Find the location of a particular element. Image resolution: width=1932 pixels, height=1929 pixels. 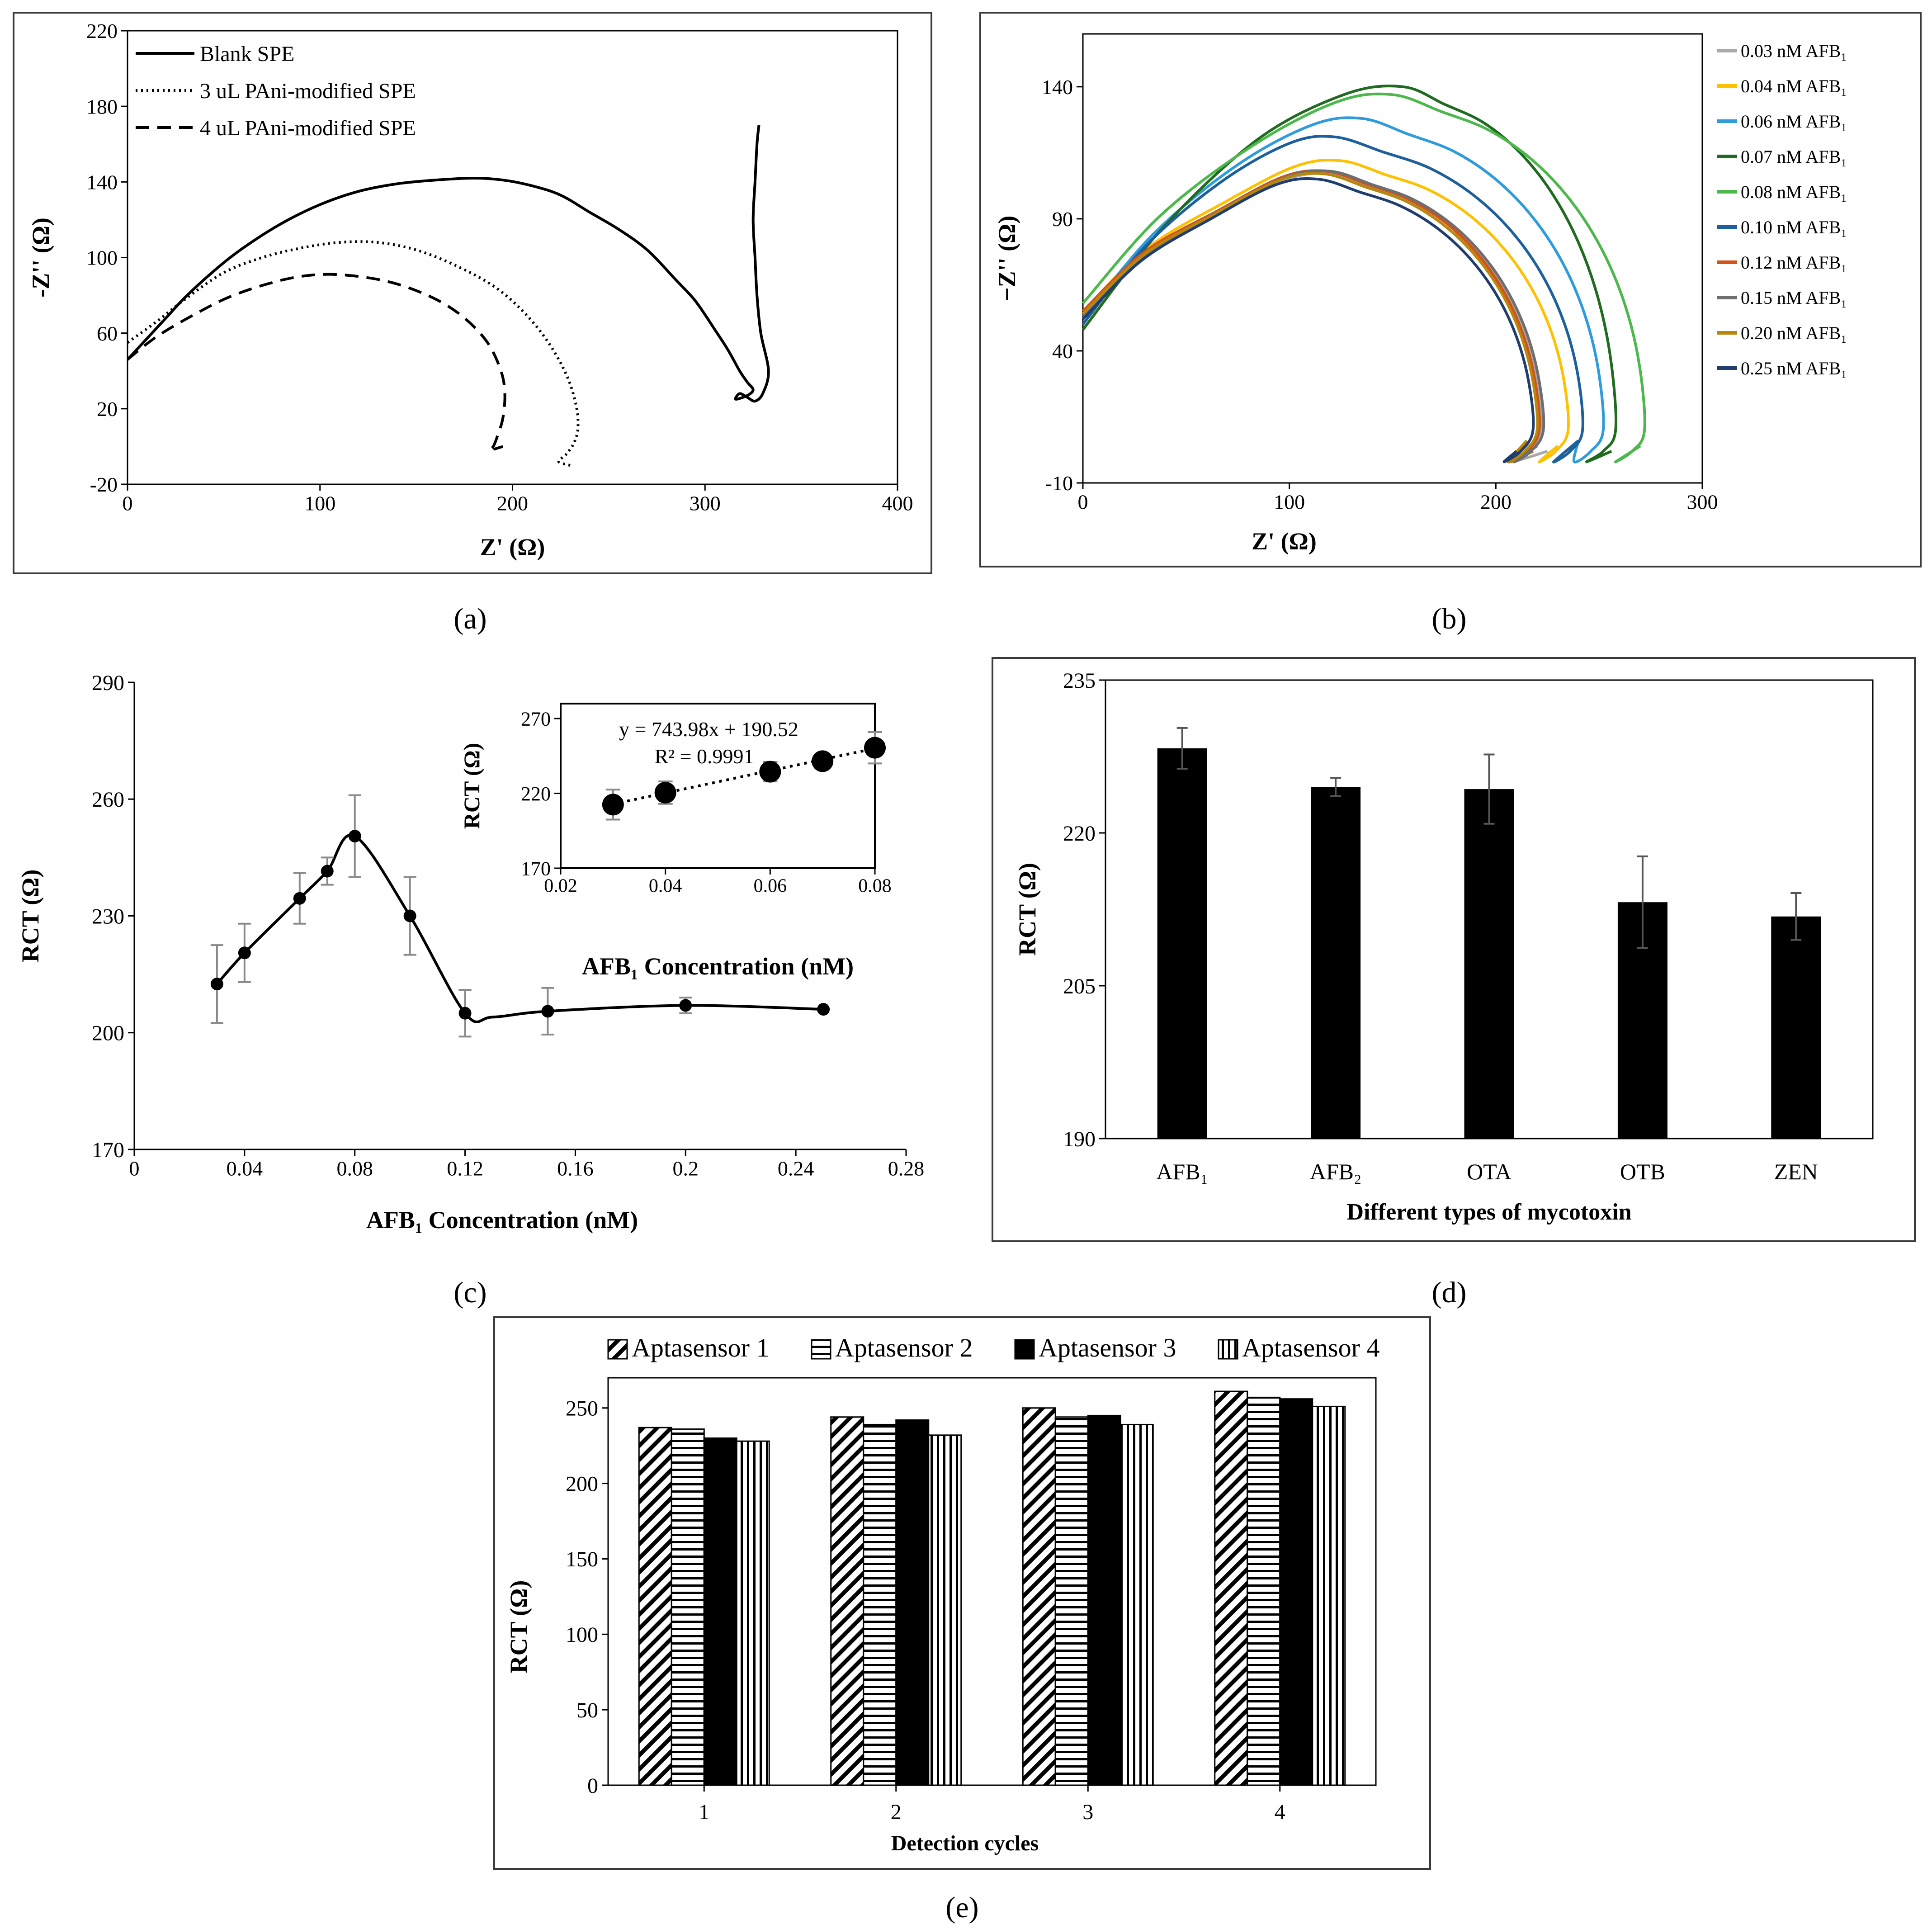

panel-e-frame is located at coordinates (962, 1593).